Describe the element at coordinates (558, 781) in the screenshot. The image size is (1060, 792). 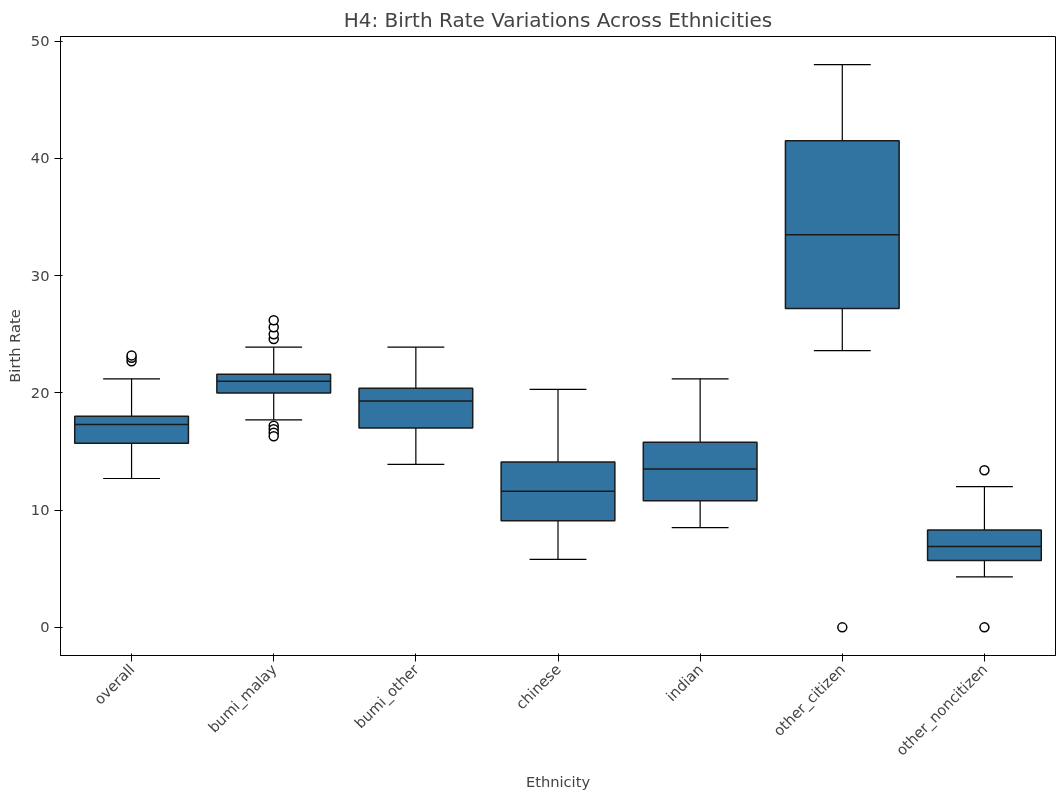
I see `x-axis-title: Ethnicity` at that location.